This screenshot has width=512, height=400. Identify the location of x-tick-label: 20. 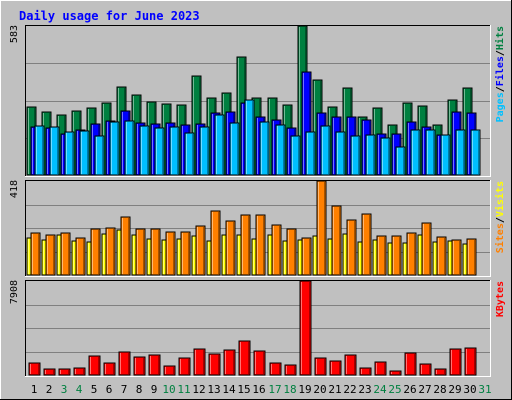
(319, 389).